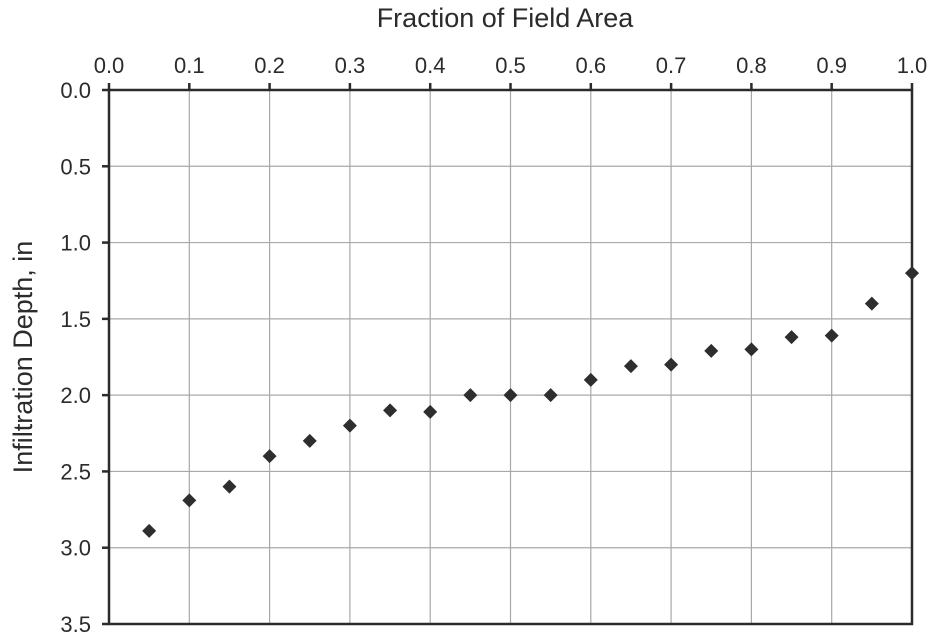 This screenshot has height=638, width=940. Describe the element at coordinates (831, 65) in the screenshot. I see `x-tick-label: 0.9` at that location.